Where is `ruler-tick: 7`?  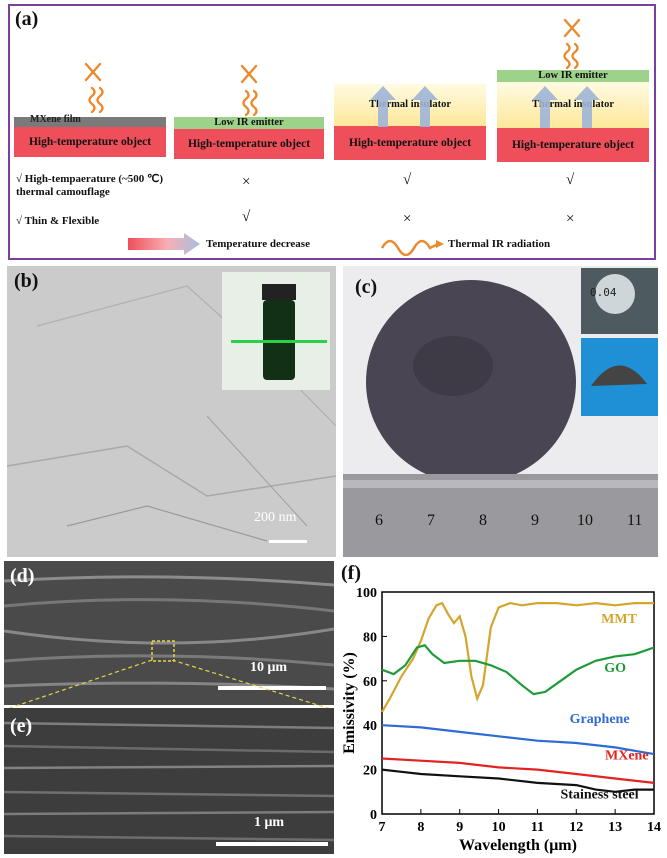 ruler-tick: 7 is located at coordinates (431, 520).